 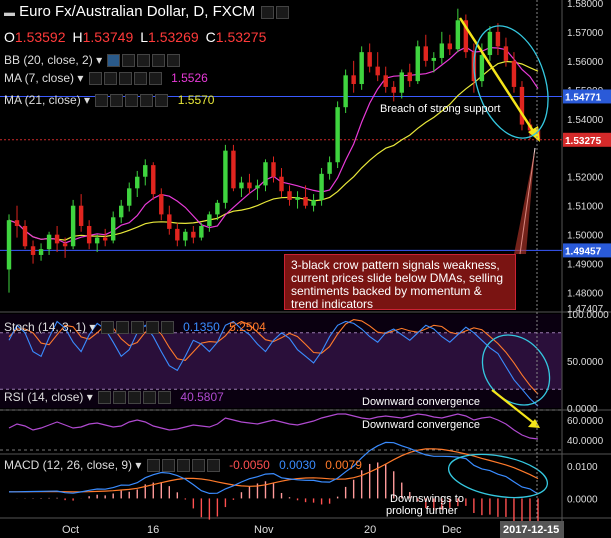 I want to click on legend-stoch: Stoch (14, 3, 1) ▾ 0.1350 5.2504, so click(x=135, y=327).